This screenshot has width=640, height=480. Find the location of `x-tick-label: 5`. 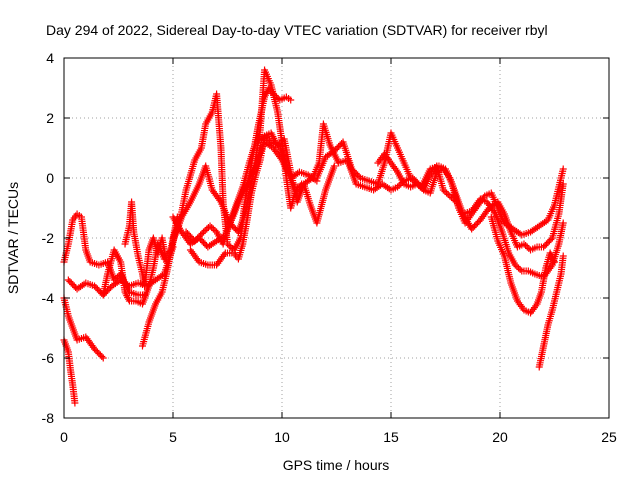

x-tick-label: 5 is located at coordinates (173, 437).